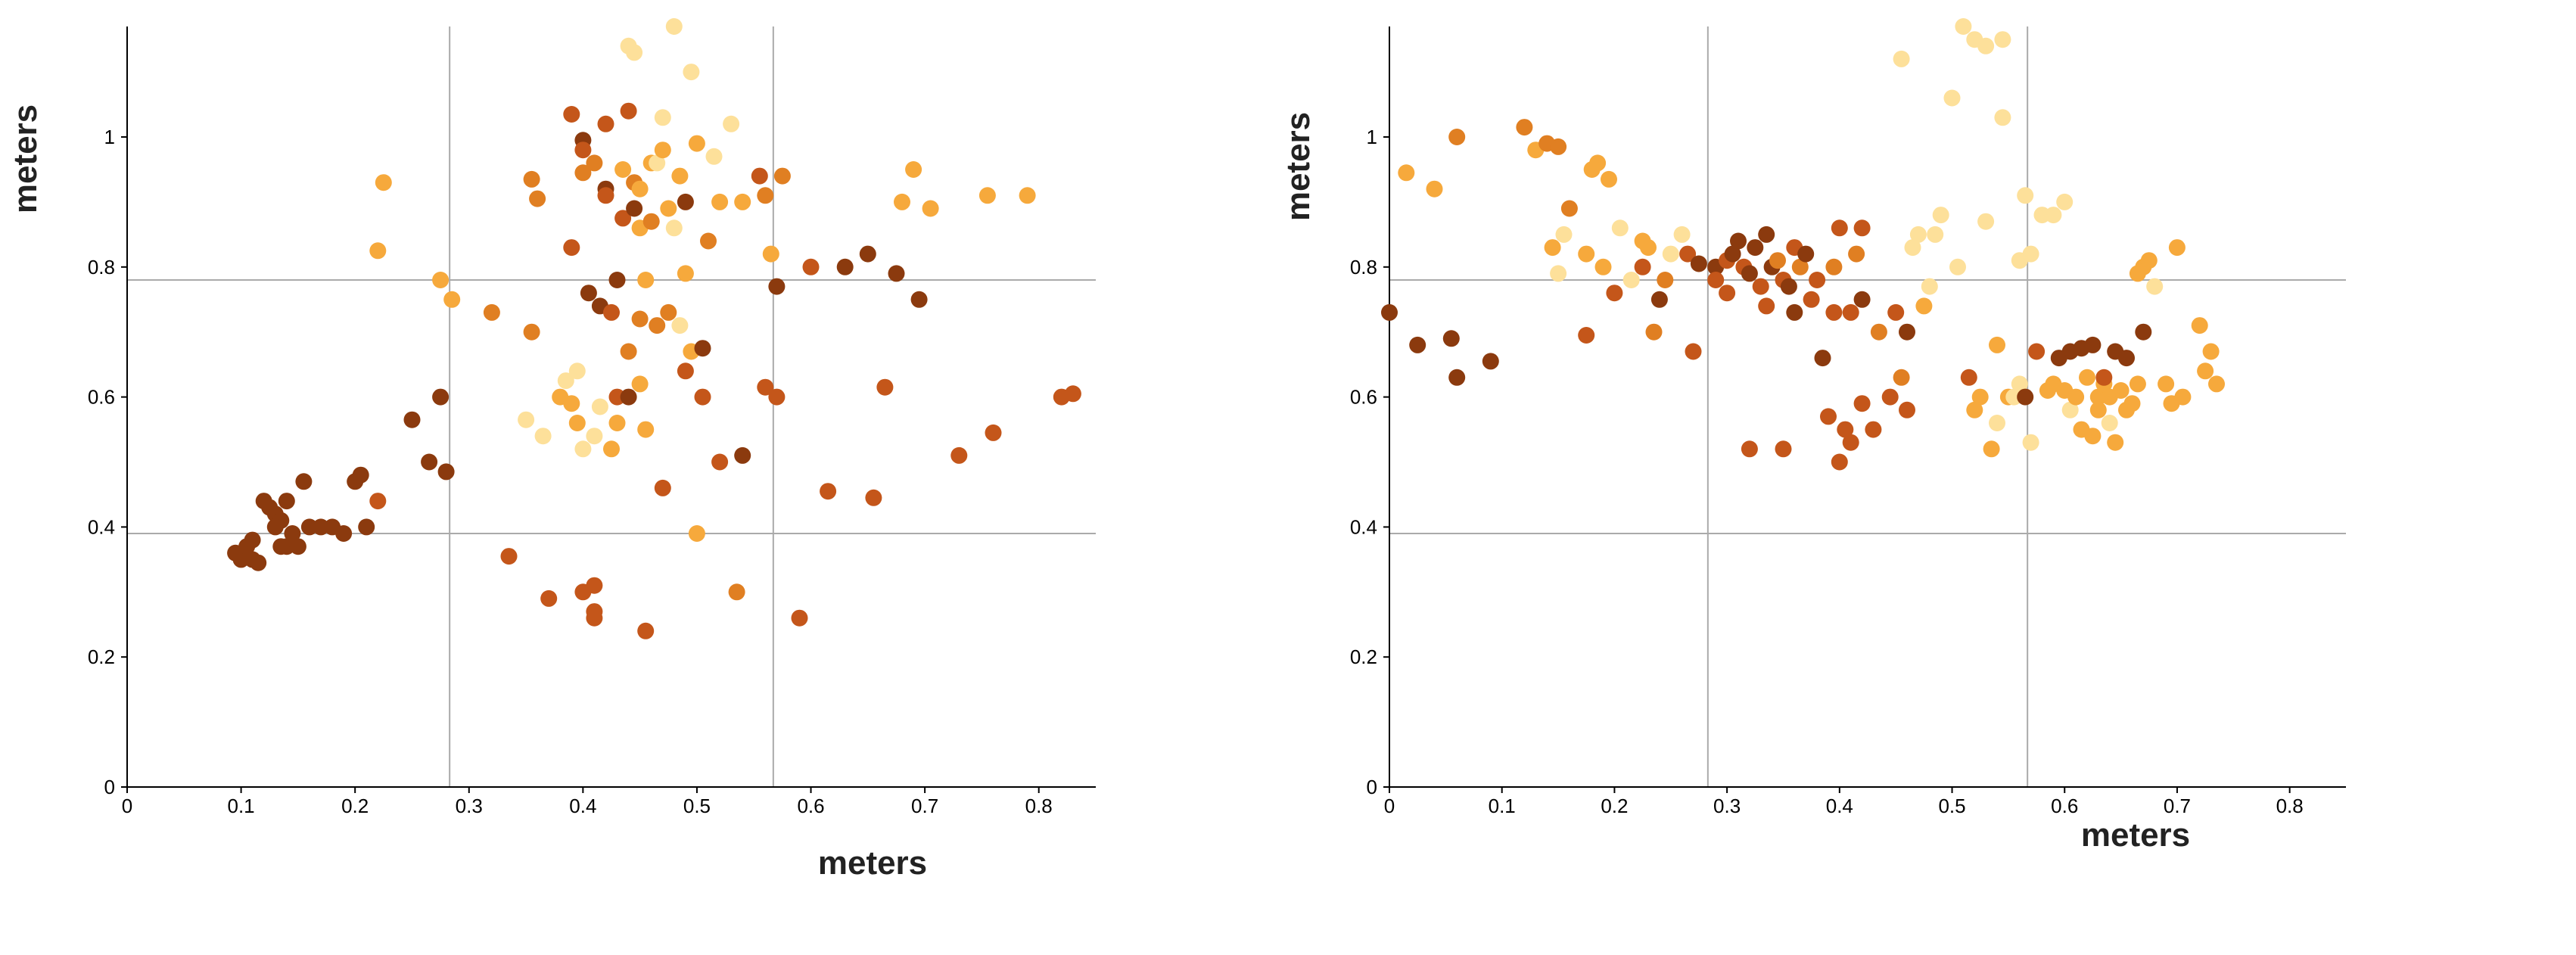 The image size is (2576, 955). What do you see at coordinates (2135, 835) in the screenshot?
I see `x-axis-title: meters` at bounding box center [2135, 835].